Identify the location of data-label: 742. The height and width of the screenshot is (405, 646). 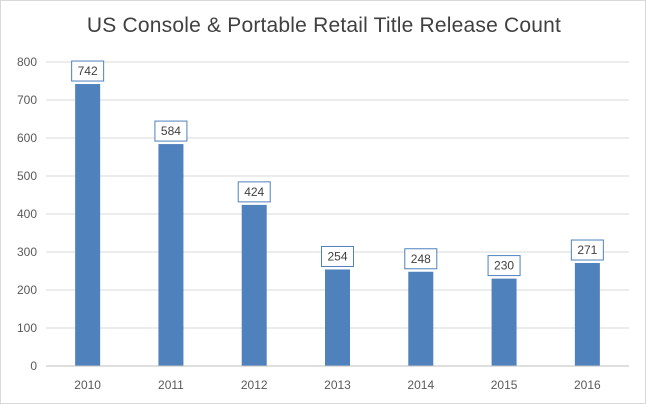
(88, 71).